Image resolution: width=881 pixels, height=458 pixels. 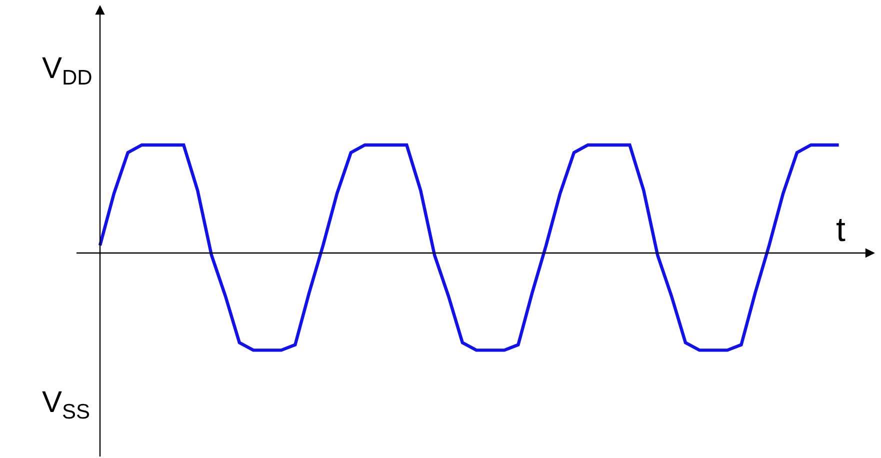 What do you see at coordinates (841, 230) in the screenshot?
I see `x-axis-title: t` at bounding box center [841, 230].